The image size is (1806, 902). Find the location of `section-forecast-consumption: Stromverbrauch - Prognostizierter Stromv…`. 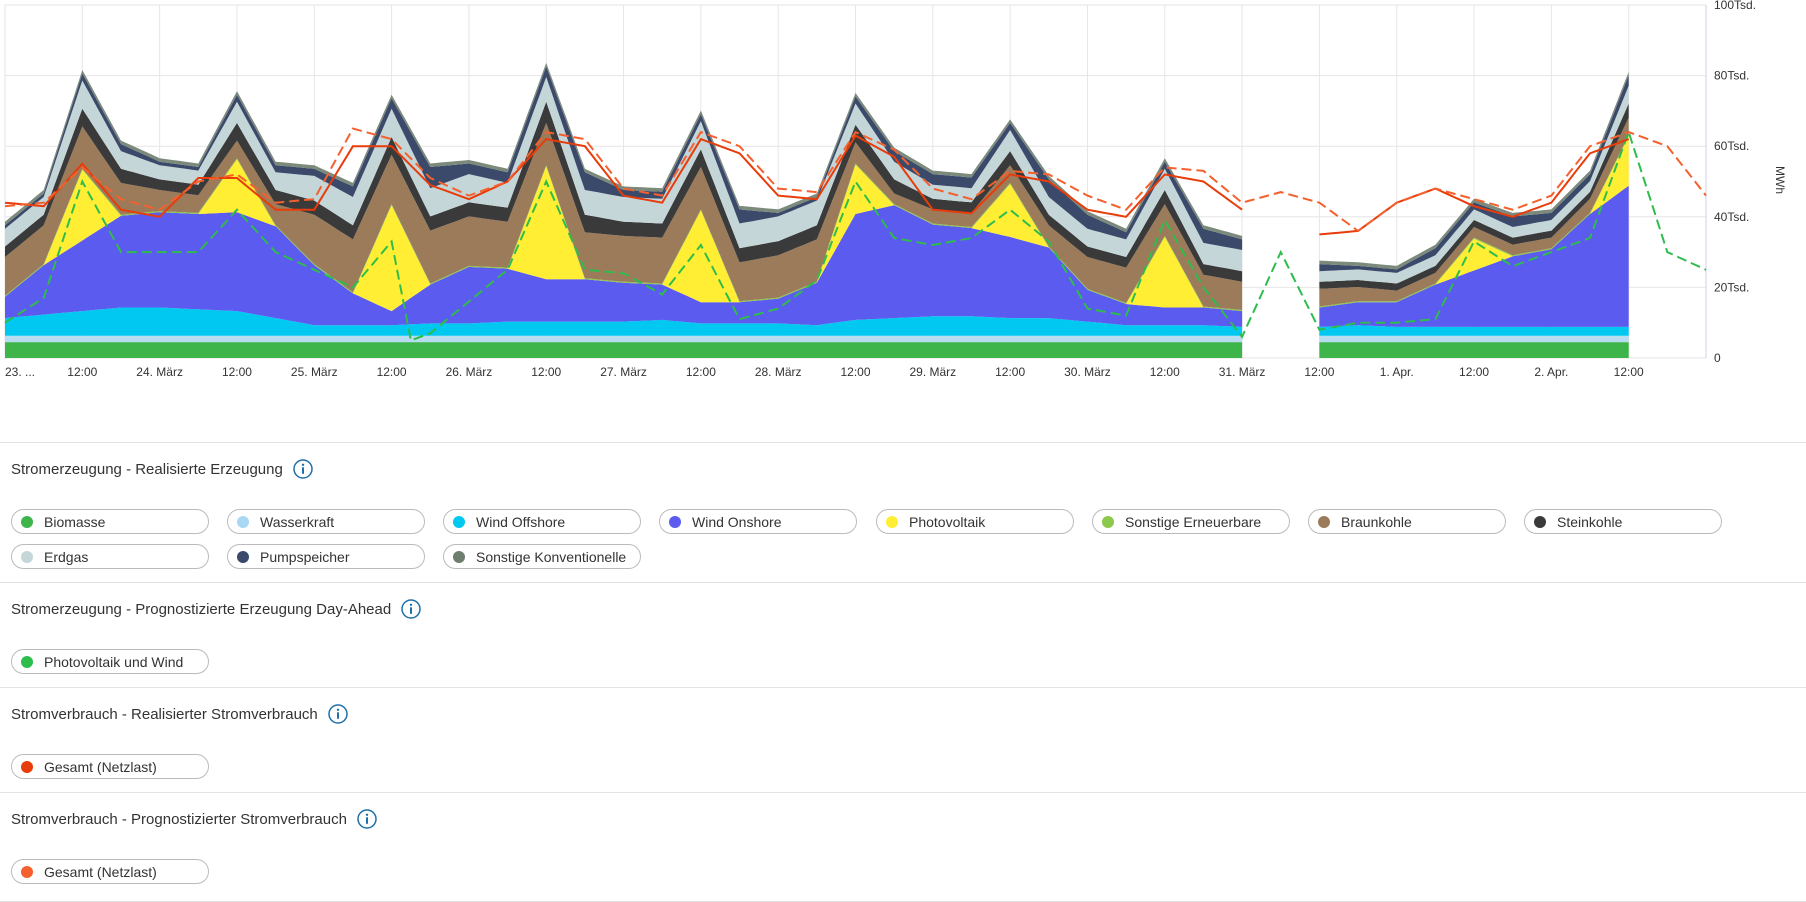

section-forecast-consumption: Stromverbrauch - Prognostizierter Stromv… is located at coordinates (903, 847).